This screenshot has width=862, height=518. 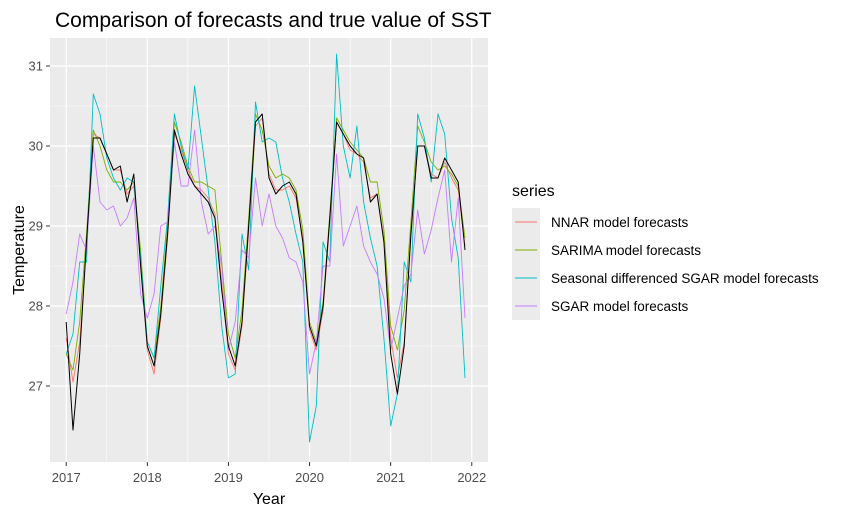 What do you see at coordinates (19, 250) in the screenshot?
I see `y-axis-title: Temperature` at bounding box center [19, 250].